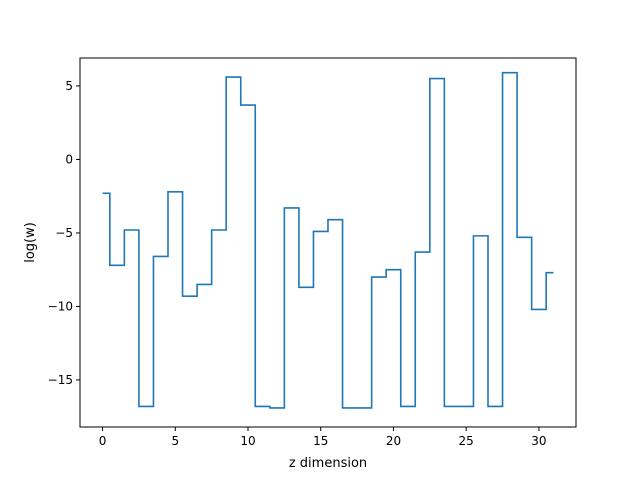  Describe the element at coordinates (69, 86) in the screenshot. I see `y-tick-label: 5` at that location.